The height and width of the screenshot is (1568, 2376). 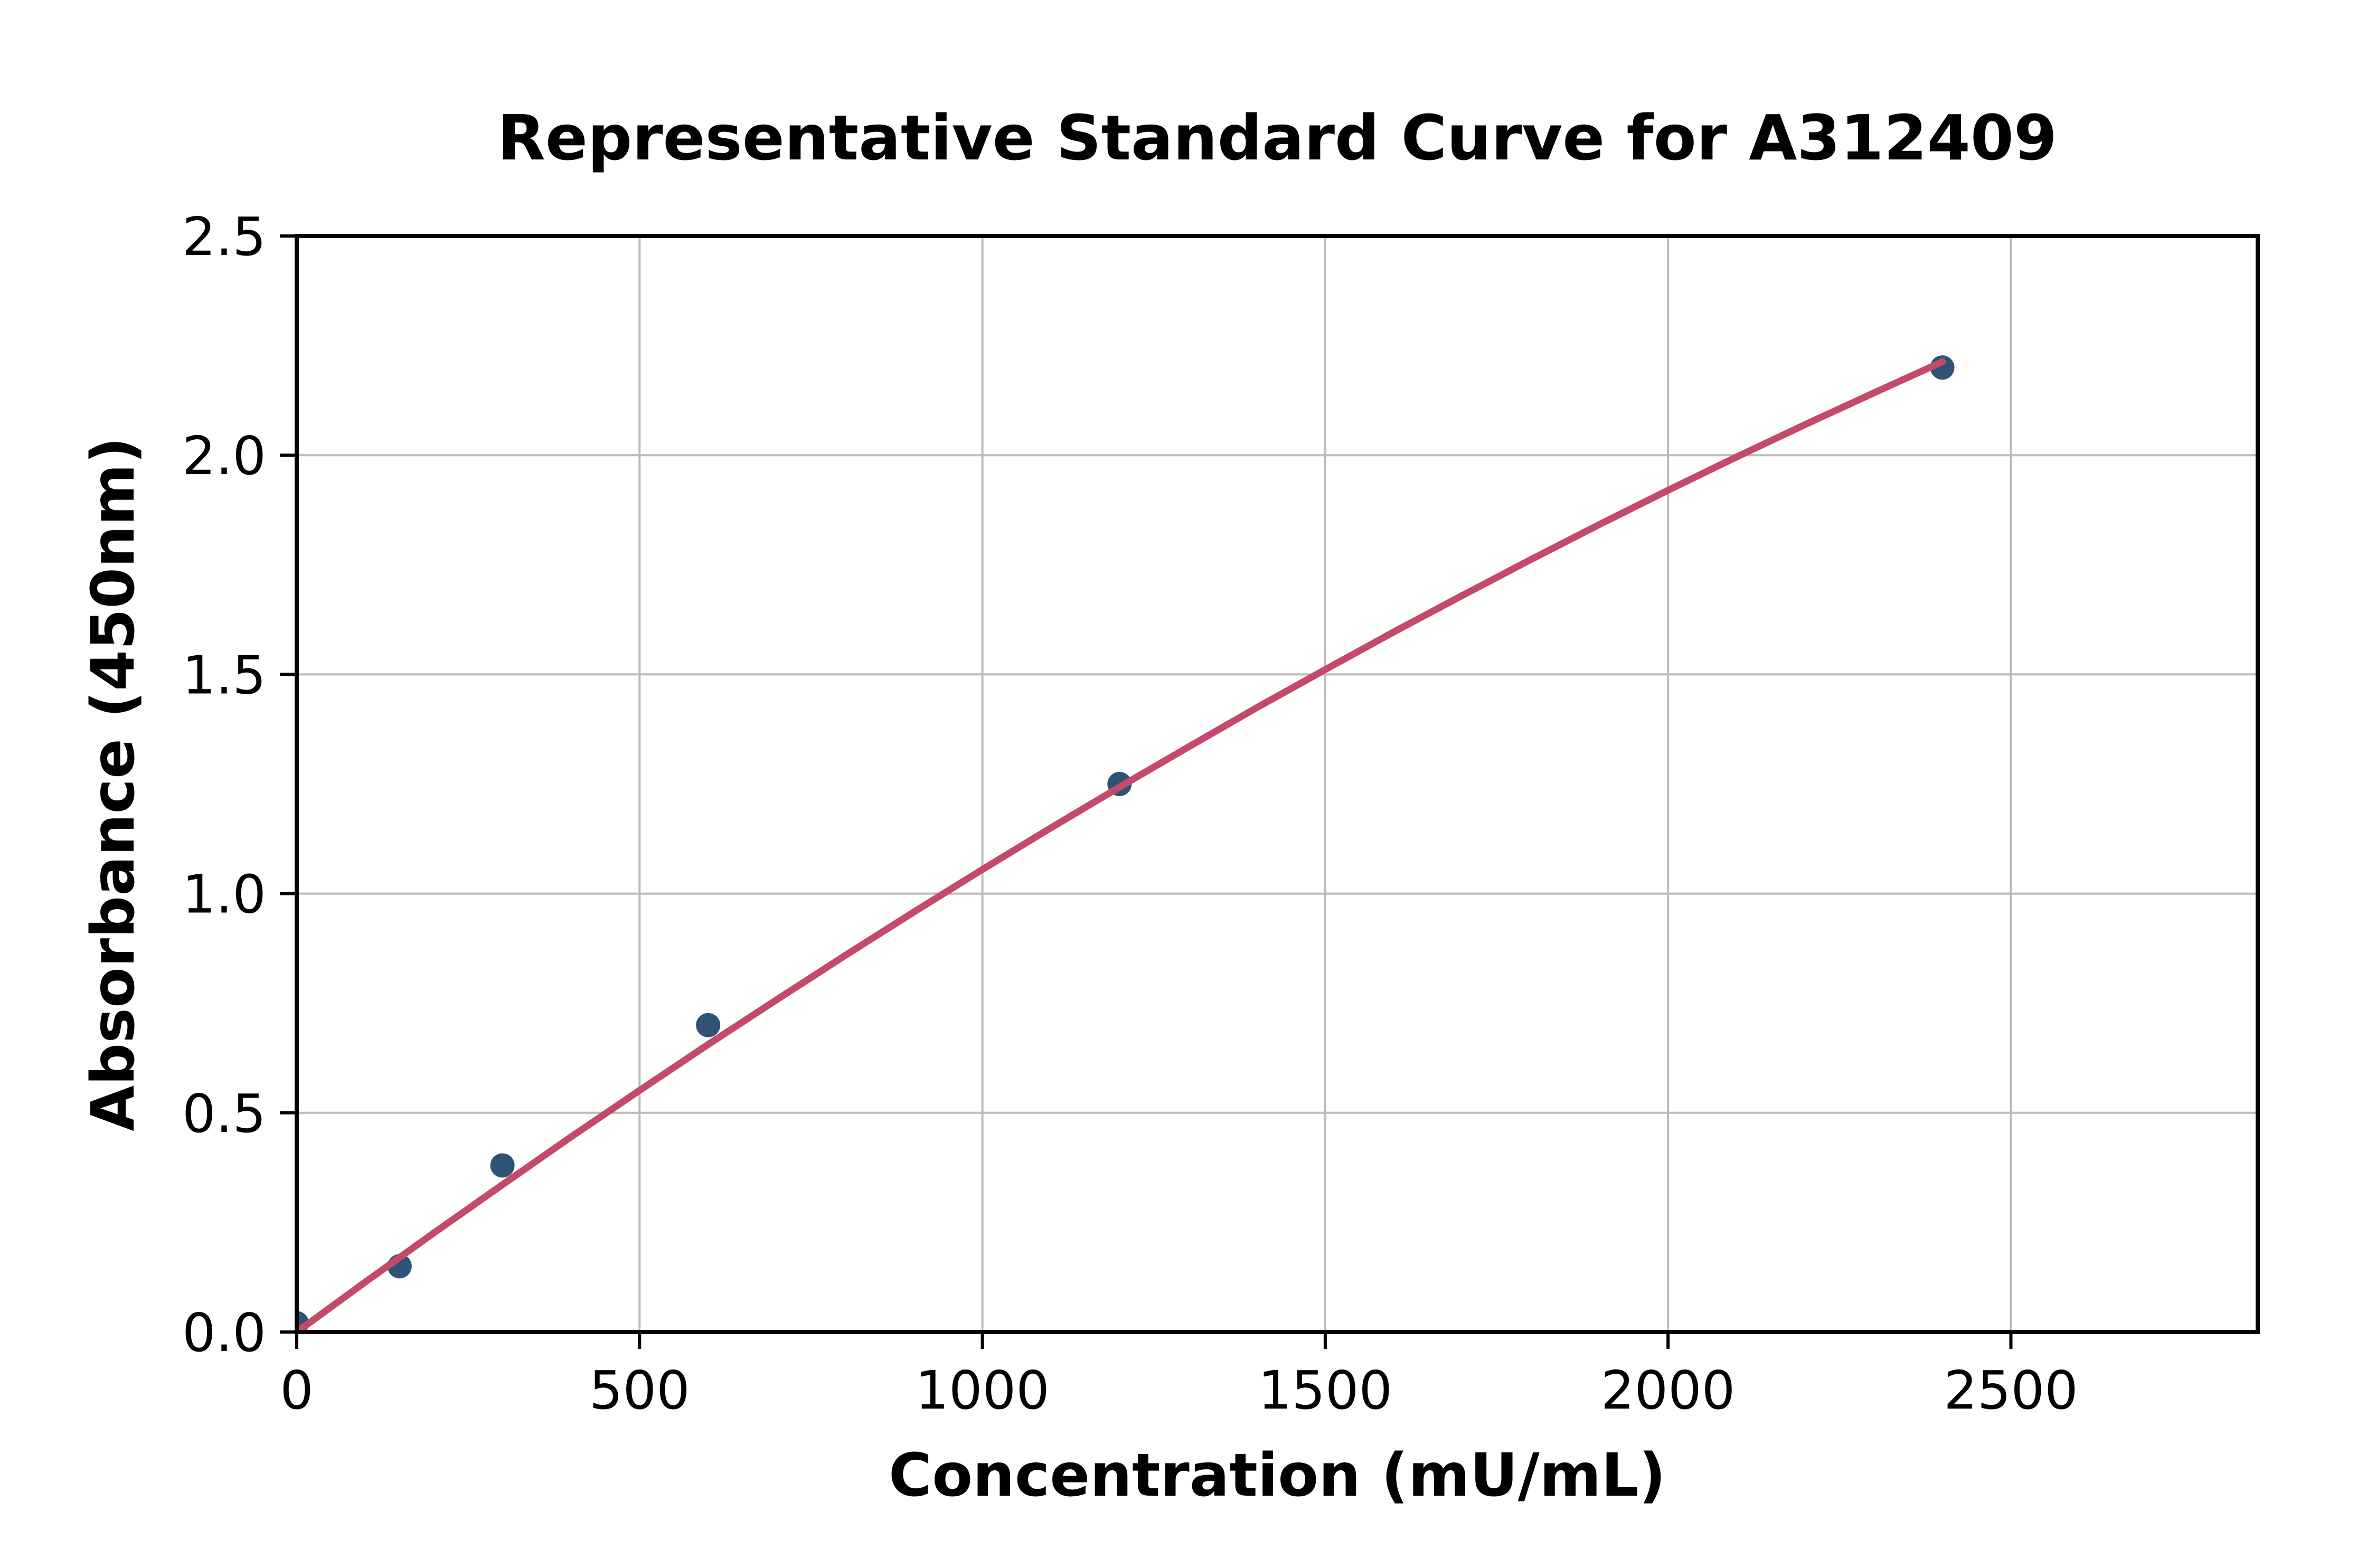 I want to click on y-tick-label: 2.0, so click(x=224, y=456).